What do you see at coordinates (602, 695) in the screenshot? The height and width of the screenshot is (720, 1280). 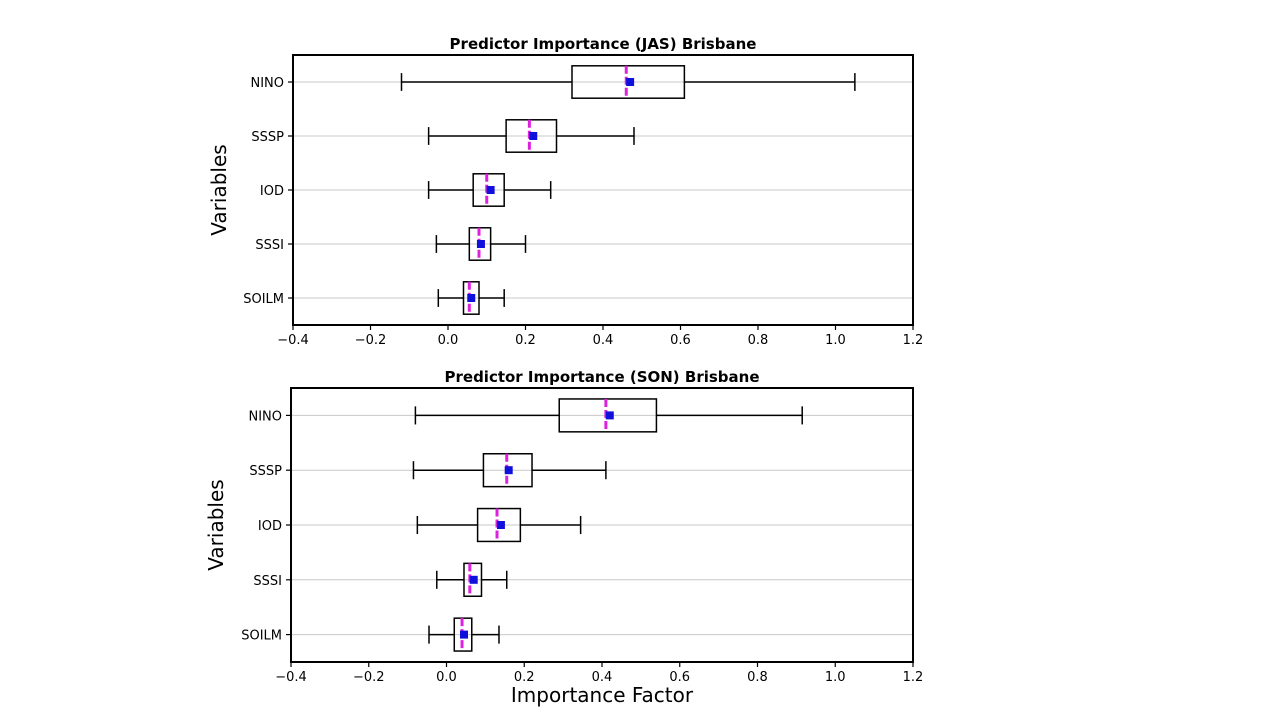 I see `x-axis-label: Importance Factor` at bounding box center [602, 695].